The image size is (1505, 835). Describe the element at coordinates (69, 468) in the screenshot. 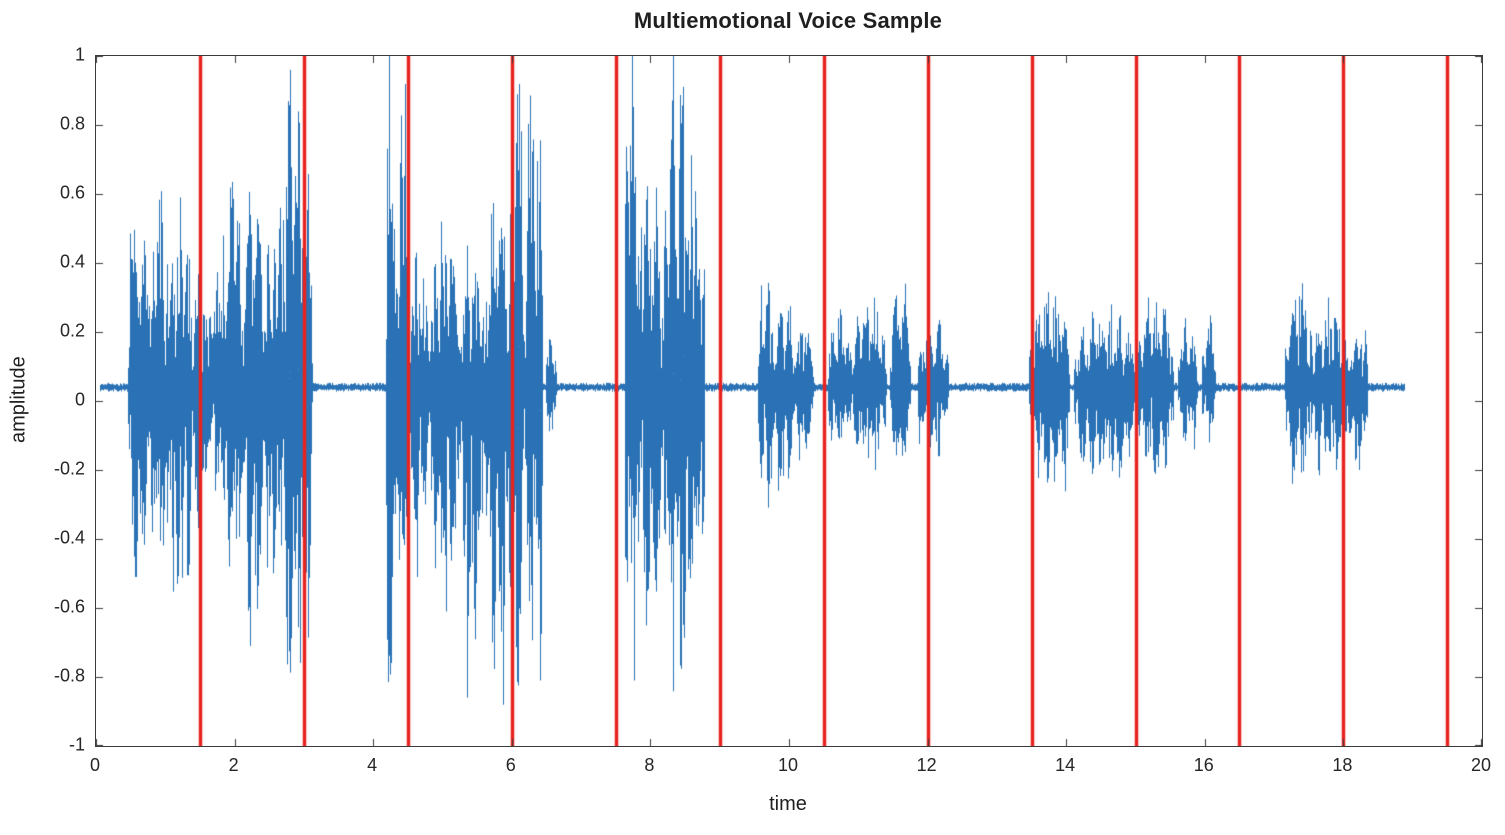

I see `y-tick-label: -0.2` at that location.